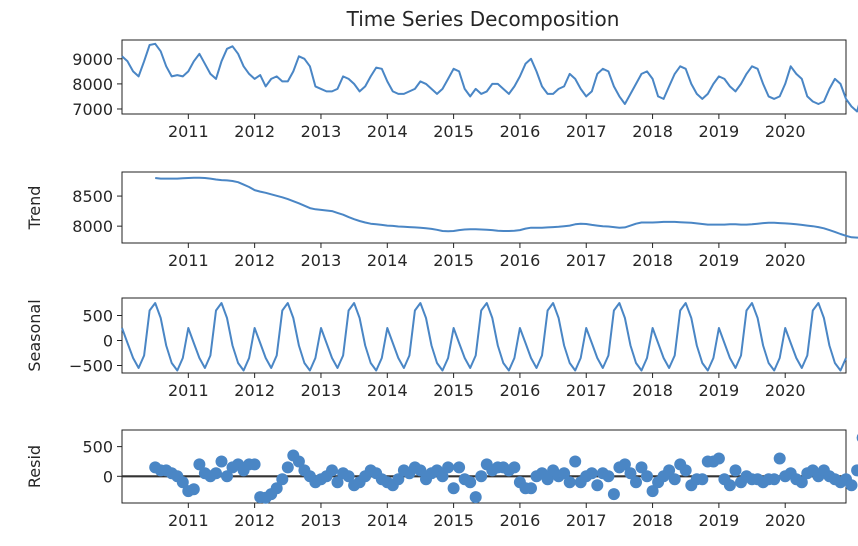  I want to click on resid-xtick-label: 2012, so click(254, 520).